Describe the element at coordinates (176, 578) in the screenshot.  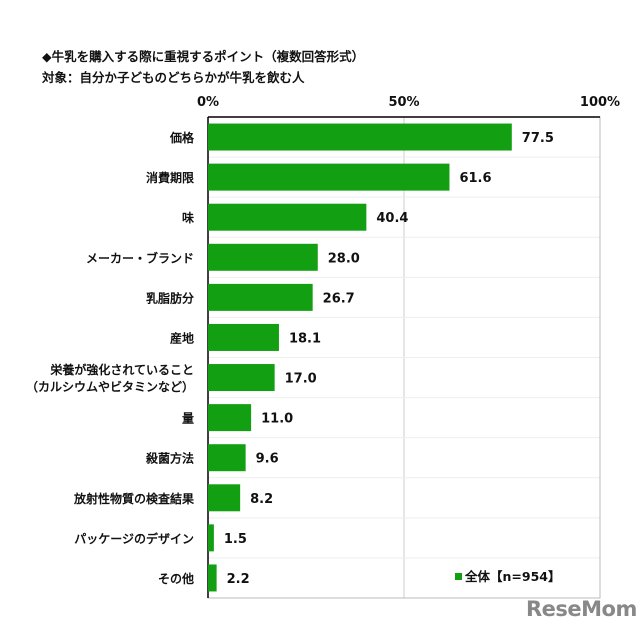
I see `category-label: その他` at that location.